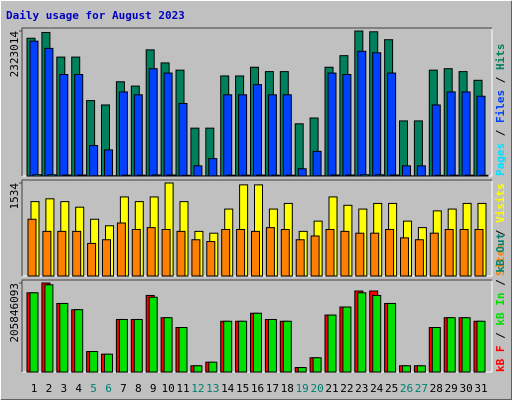 This screenshot has height=400, width=512. What do you see at coordinates (14, 54) in the screenshot?
I see `y-tick-label: 2323014` at bounding box center [14, 54].